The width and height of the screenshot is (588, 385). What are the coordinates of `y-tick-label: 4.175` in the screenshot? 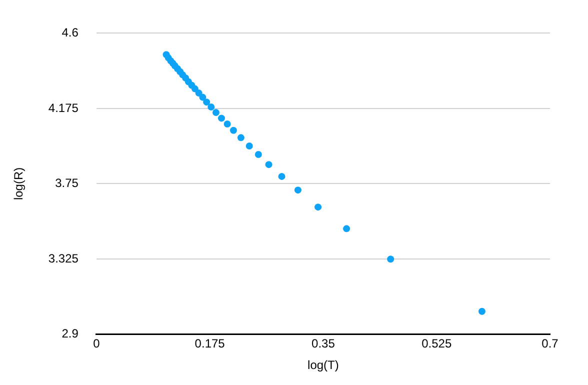 It's located at (63, 107).